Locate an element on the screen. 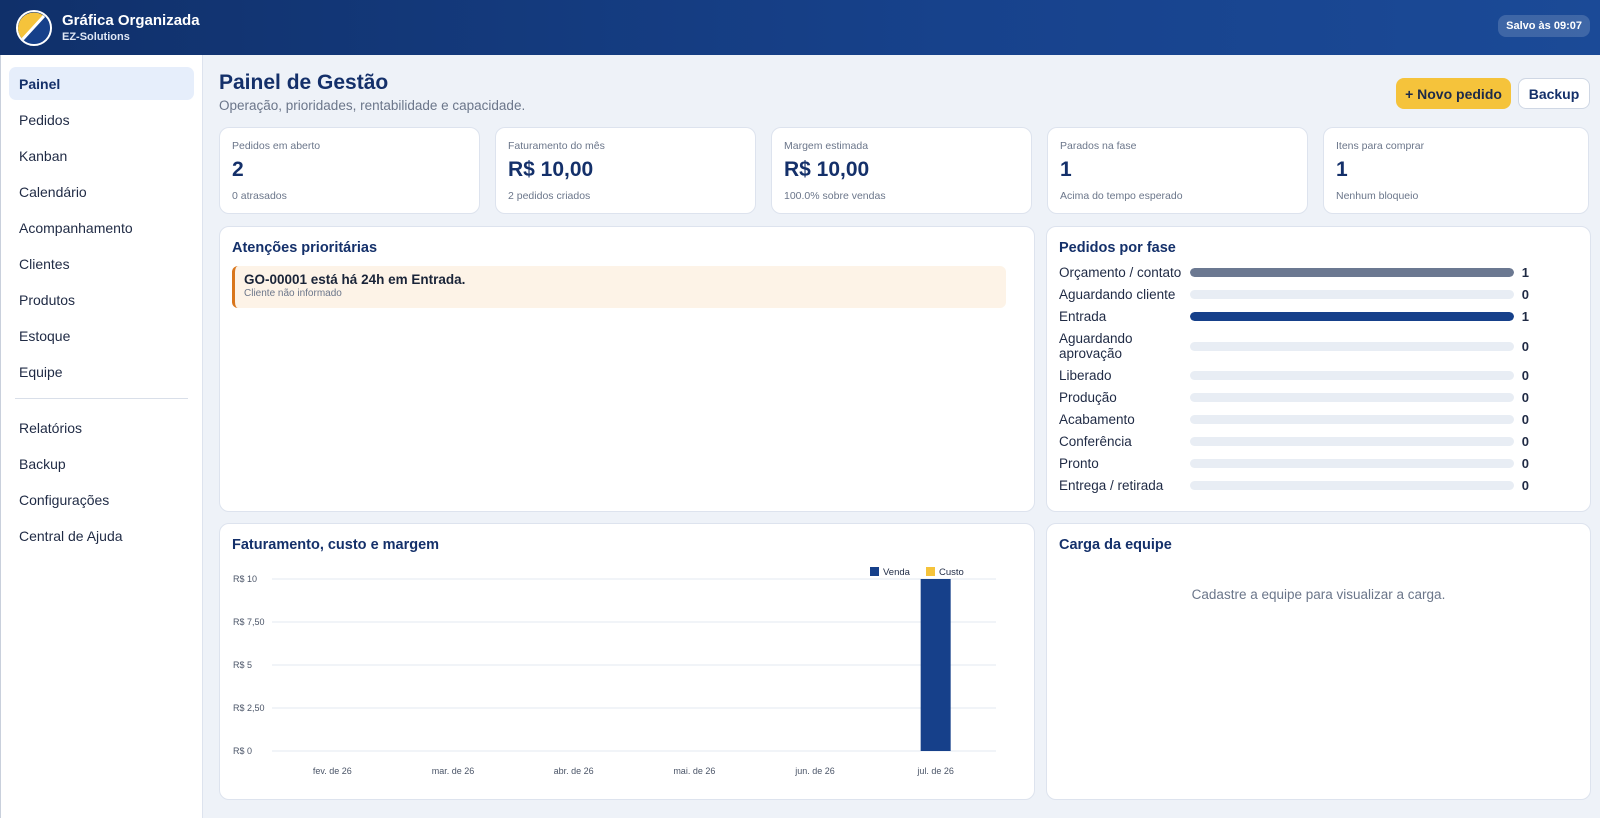 This screenshot has height=818, width=1600. sidebar-item-painel: Painel is located at coordinates (101, 83).